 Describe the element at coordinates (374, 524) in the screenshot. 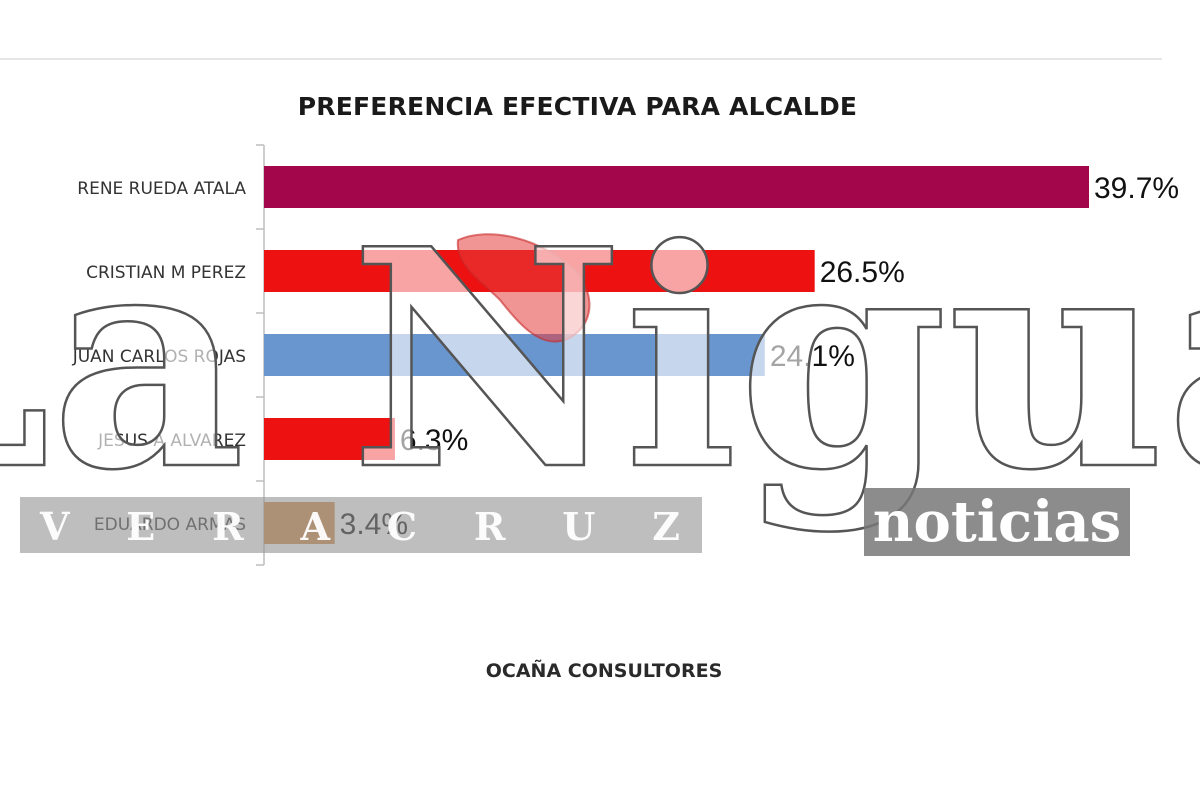

I see `data-label: 3.4%` at that location.